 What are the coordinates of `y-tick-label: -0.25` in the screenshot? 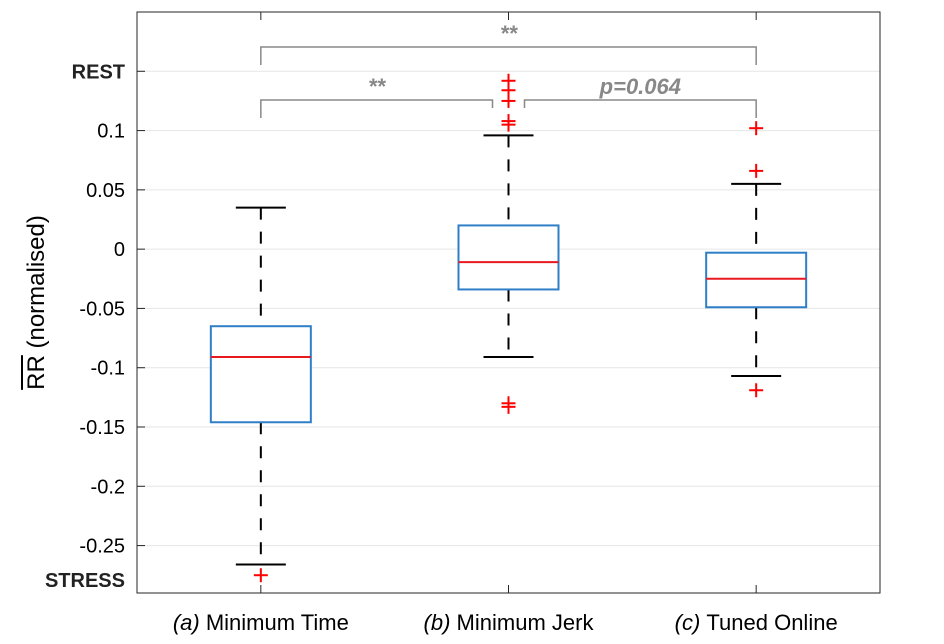 It's located at (102, 547).